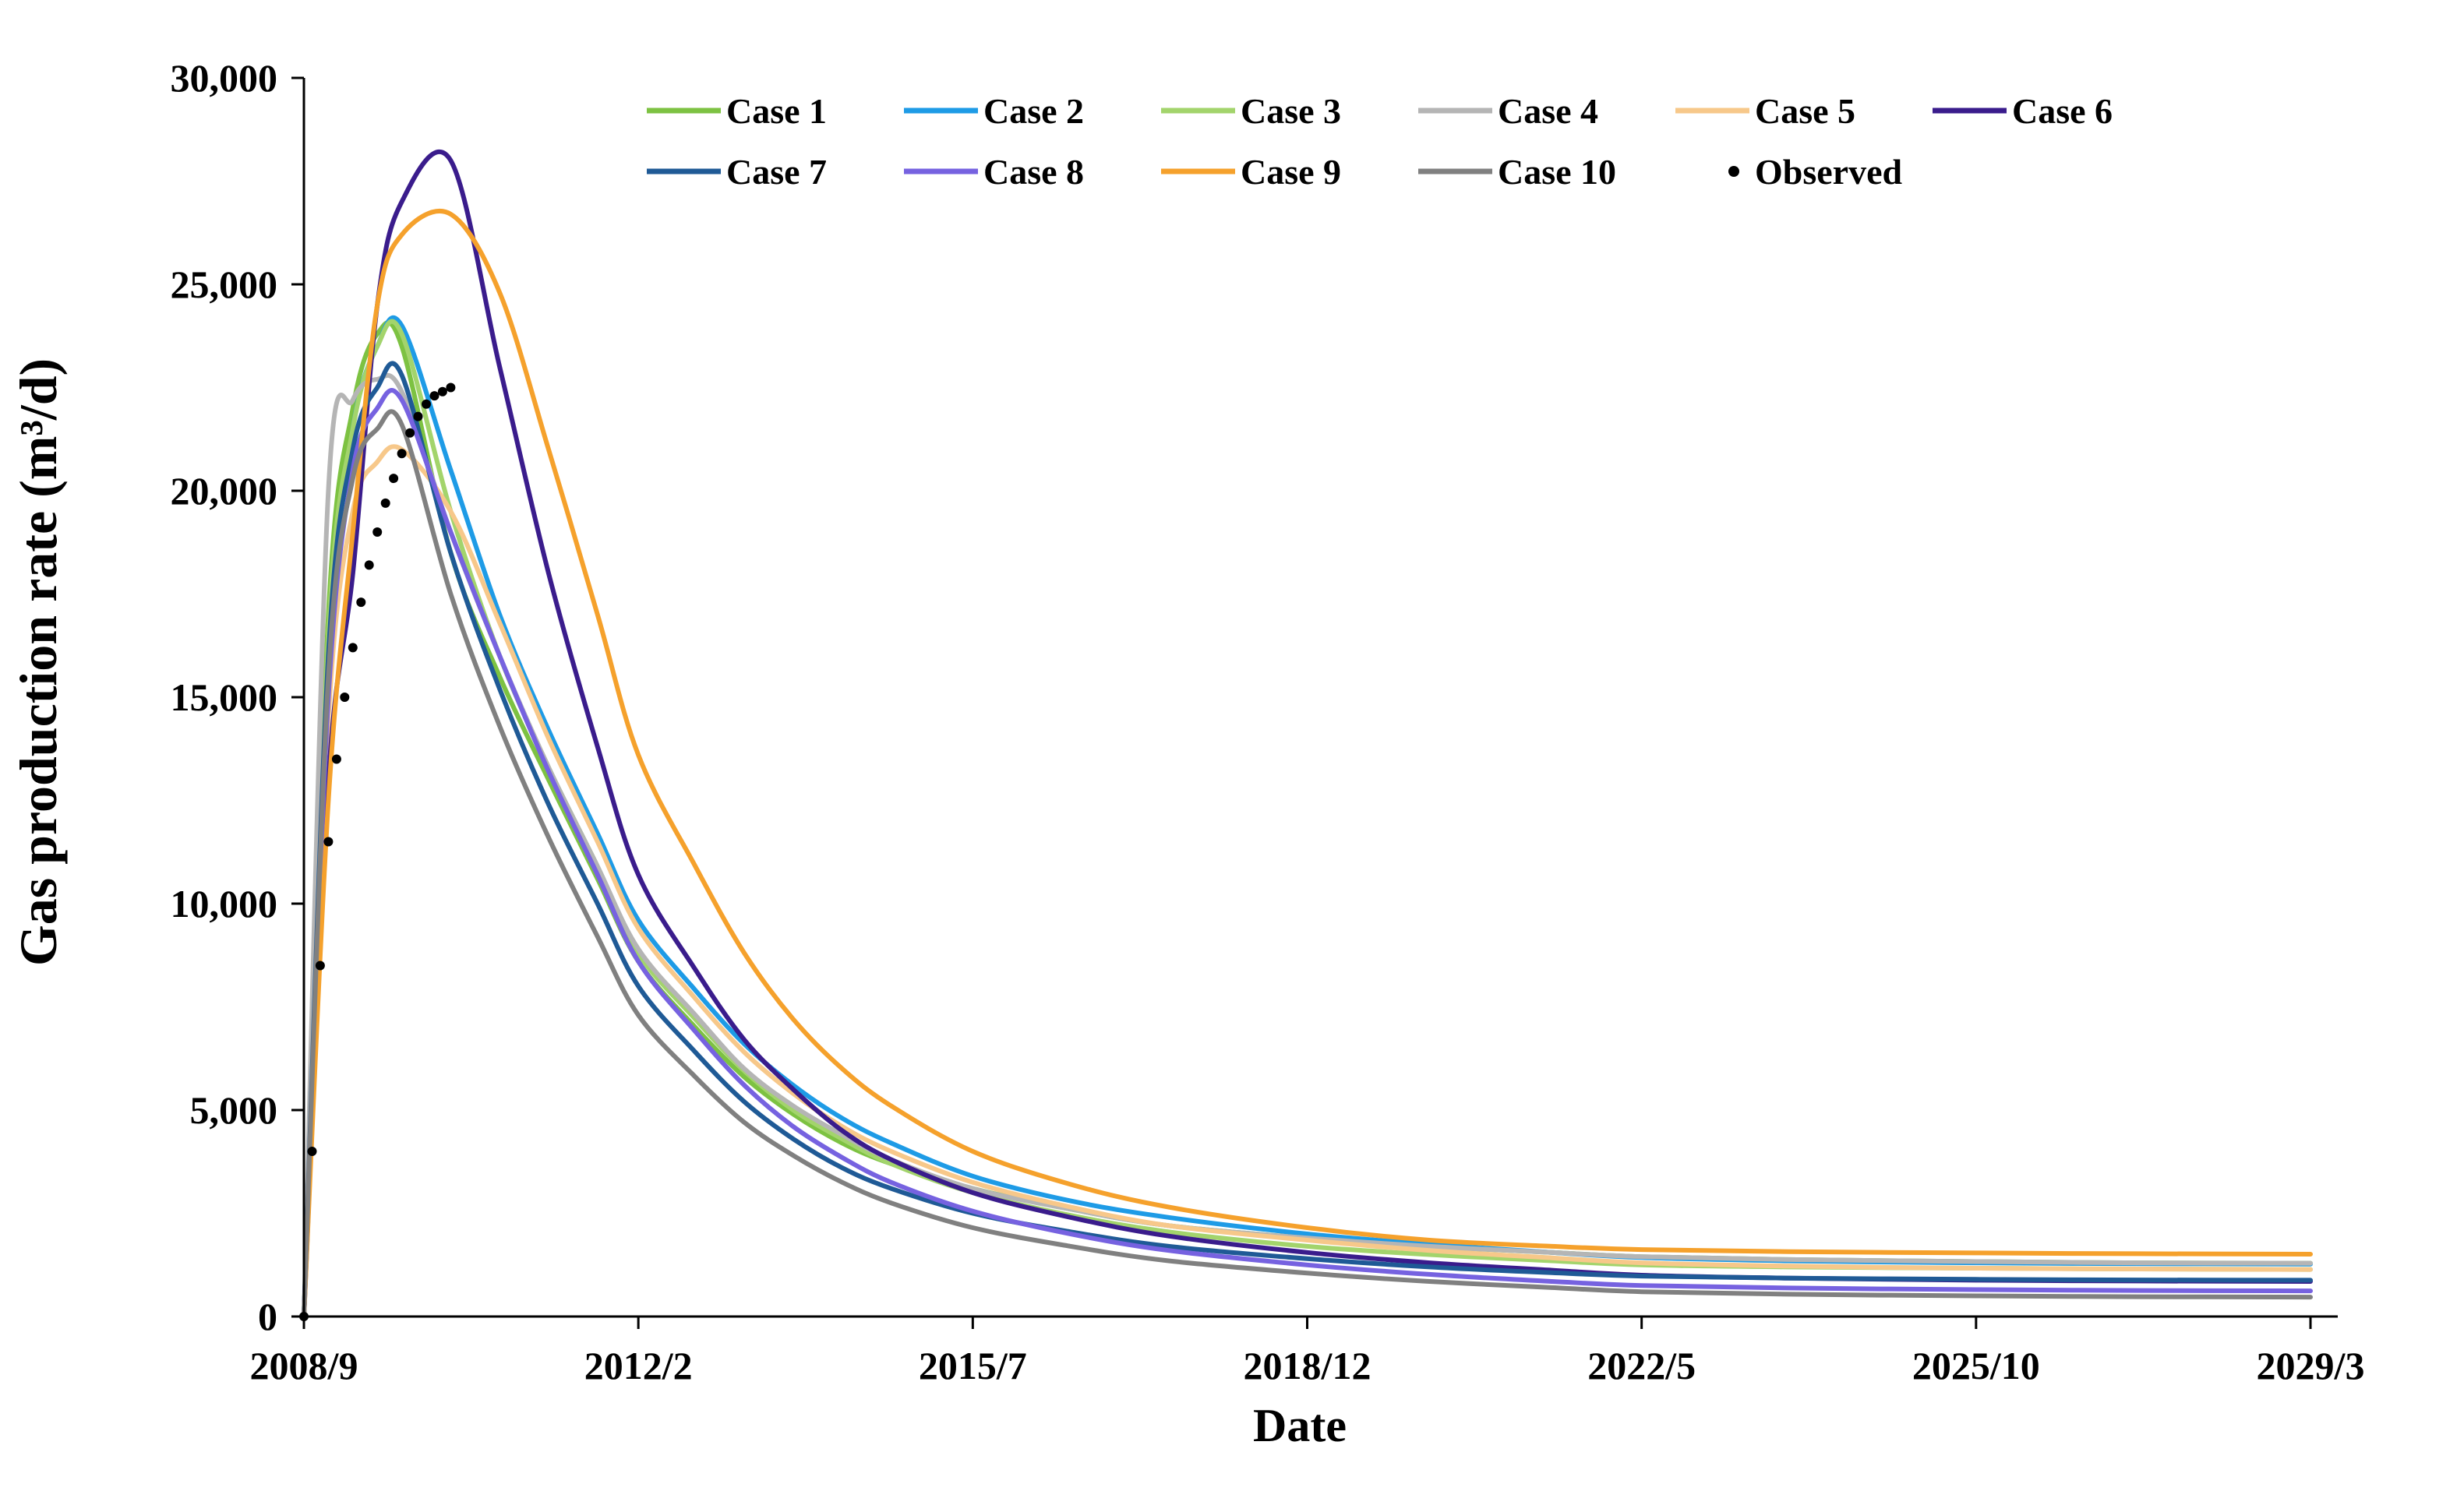 The height and width of the screenshot is (1491, 2464). What do you see at coordinates (1291, 111) in the screenshot?
I see `legend-label: Case 3` at bounding box center [1291, 111].